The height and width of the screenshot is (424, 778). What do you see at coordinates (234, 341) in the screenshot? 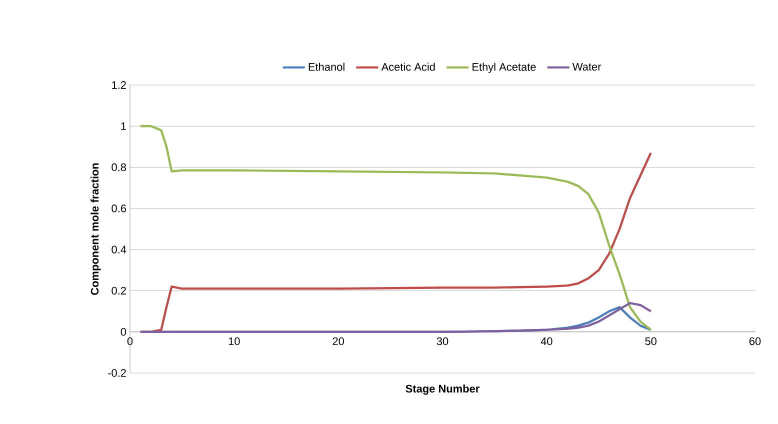
I see `x-tick-label: 10` at bounding box center [234, 341].